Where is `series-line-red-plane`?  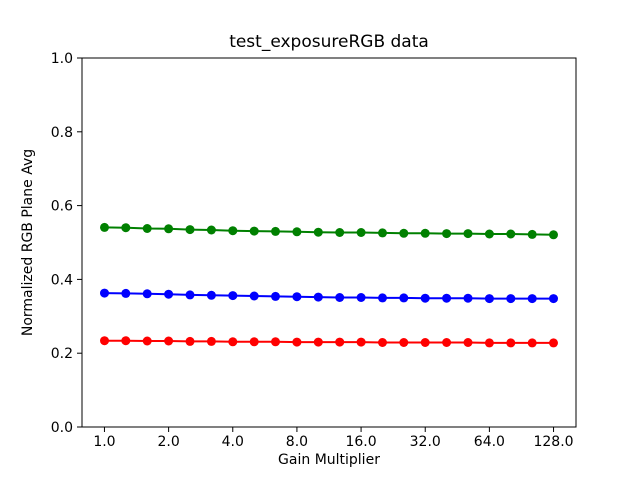 series-line-red-plane is located at coordinates (329, 341).